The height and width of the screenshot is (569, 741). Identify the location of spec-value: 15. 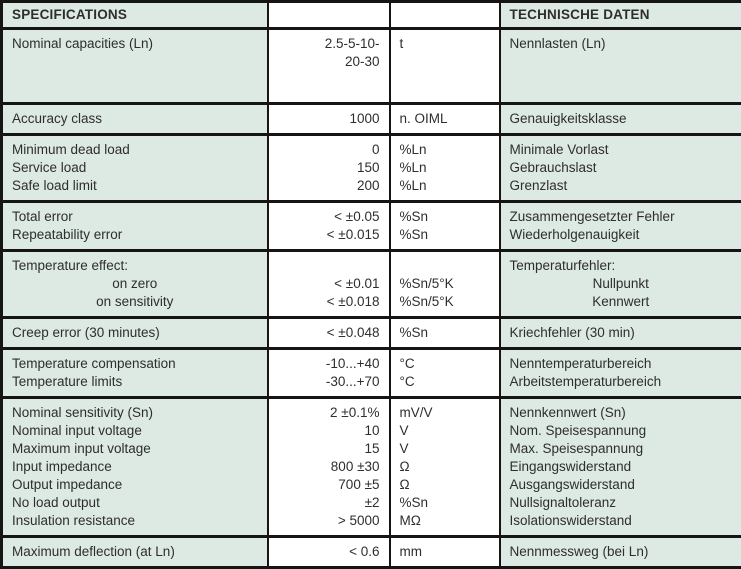
(329, 449).